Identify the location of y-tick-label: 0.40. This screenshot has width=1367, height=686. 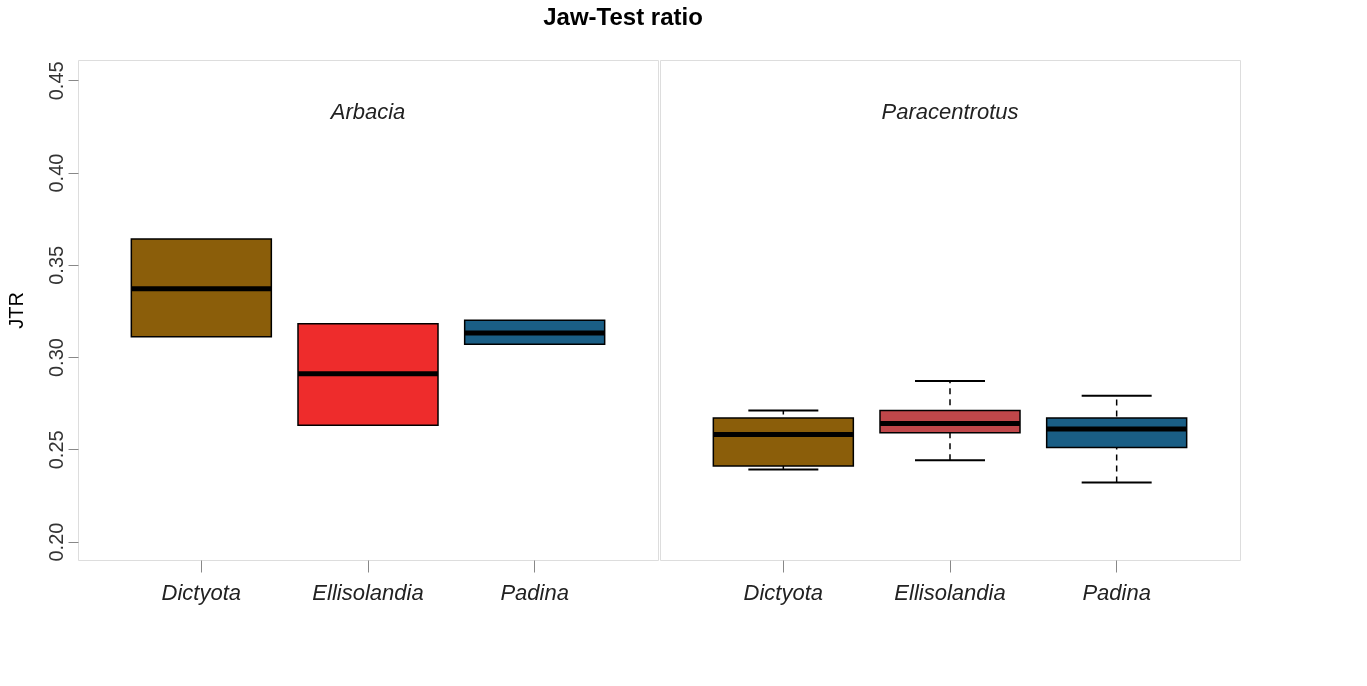
(55, 173).